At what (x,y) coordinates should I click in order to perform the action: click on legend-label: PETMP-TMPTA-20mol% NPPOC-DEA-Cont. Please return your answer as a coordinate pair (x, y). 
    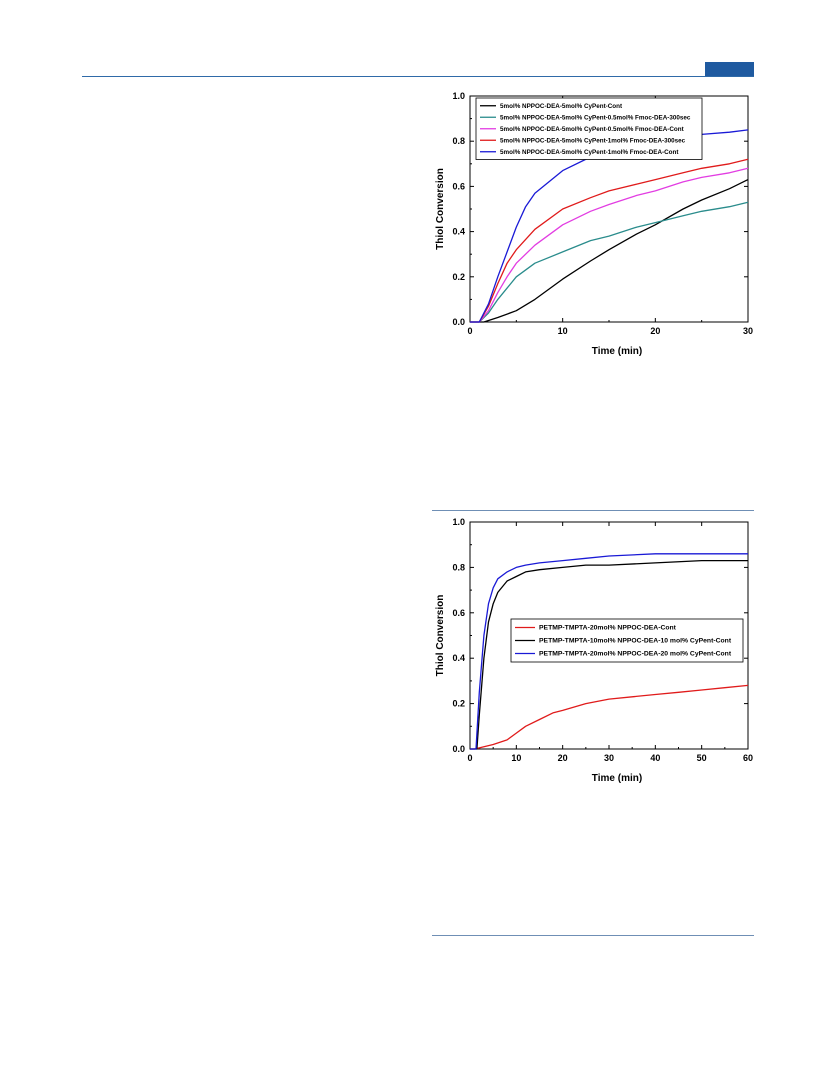
    Looking at the image, I should click on (608, 628).